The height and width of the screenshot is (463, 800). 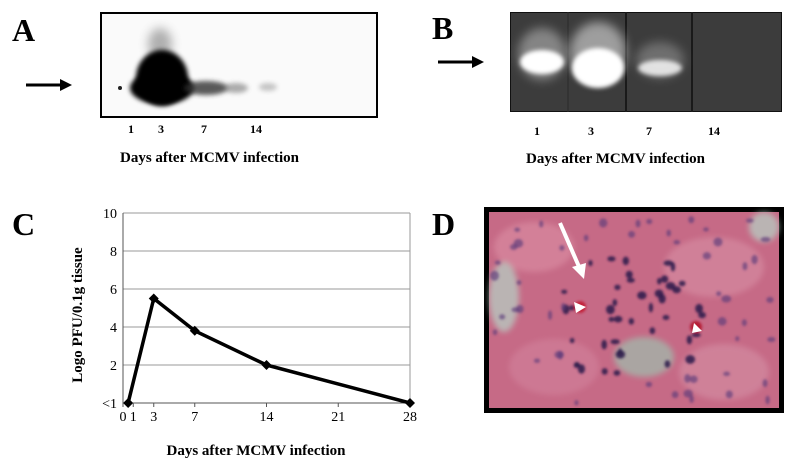 What do you see at coordinates (24, 30) in the screenshot?
I see `panel-a-letter: A` at bounding box center [24, 30].